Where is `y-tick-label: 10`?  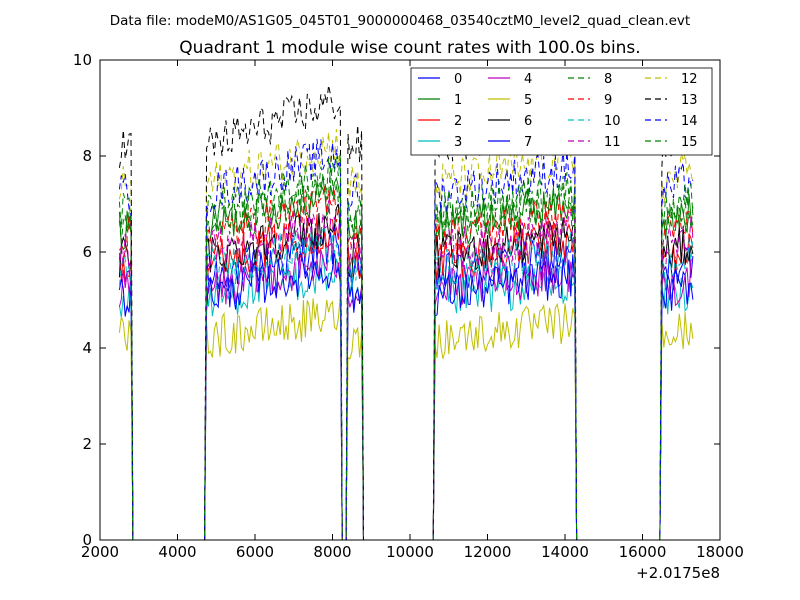 y-tick-label: 10 is located at coordinates (82, 60).